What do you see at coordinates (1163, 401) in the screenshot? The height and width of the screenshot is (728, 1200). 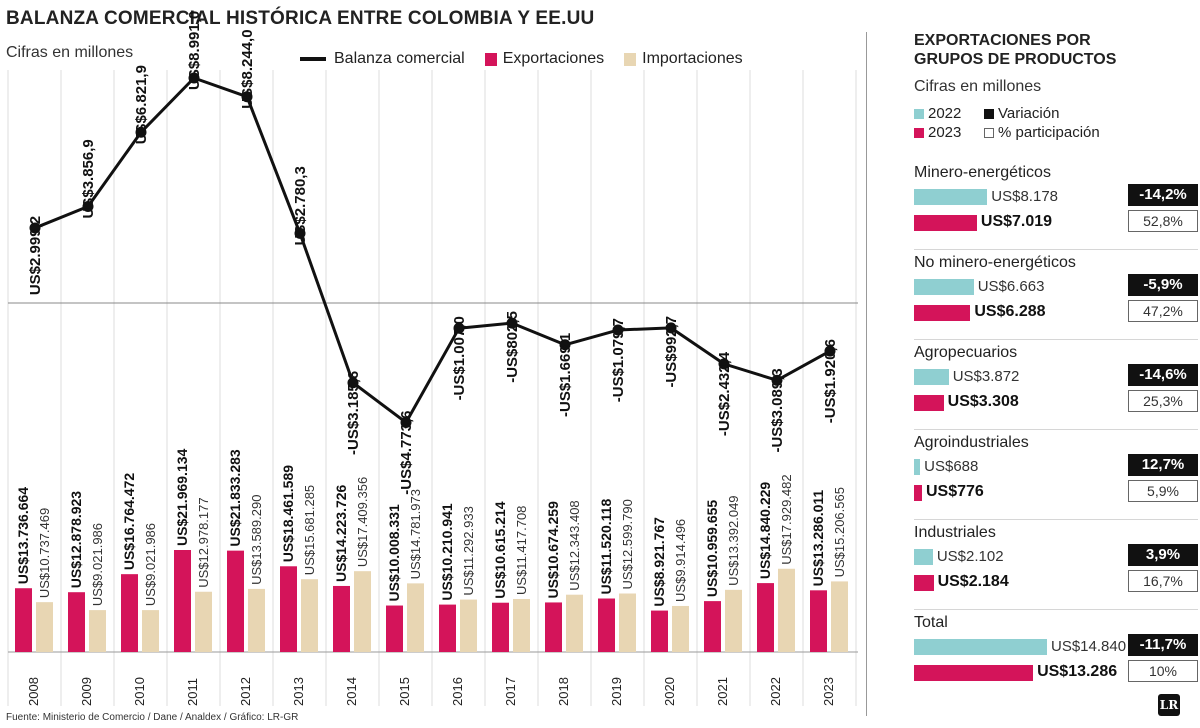 I see `participation-box: 25,3%` at bounding box center [1163, 401].